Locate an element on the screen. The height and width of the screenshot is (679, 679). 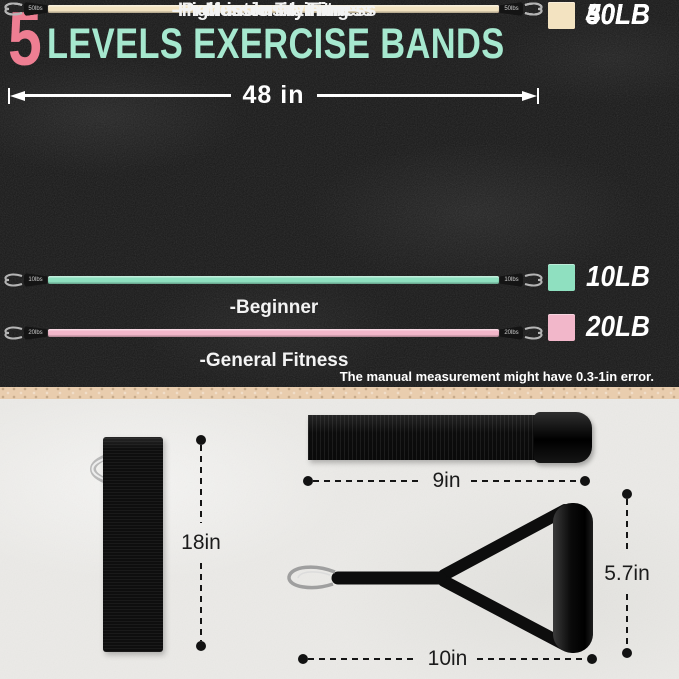
legend-item: 50LB is located at coordinates (613, 15).